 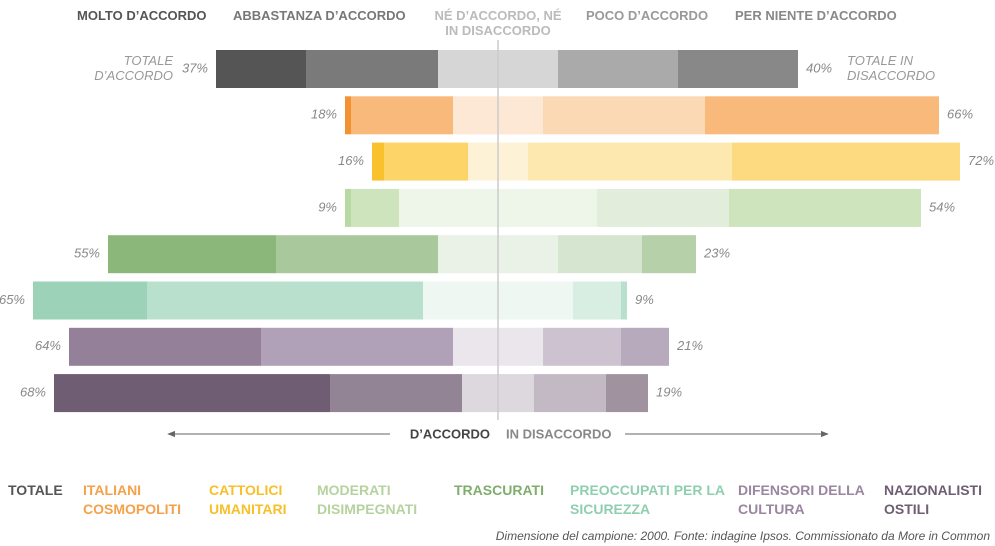 What do you see at coordinates (816, 15) in the screenshot?
I see `column-header: PER NIENTE D’ACCORDO` at bounding box center [816, 15].